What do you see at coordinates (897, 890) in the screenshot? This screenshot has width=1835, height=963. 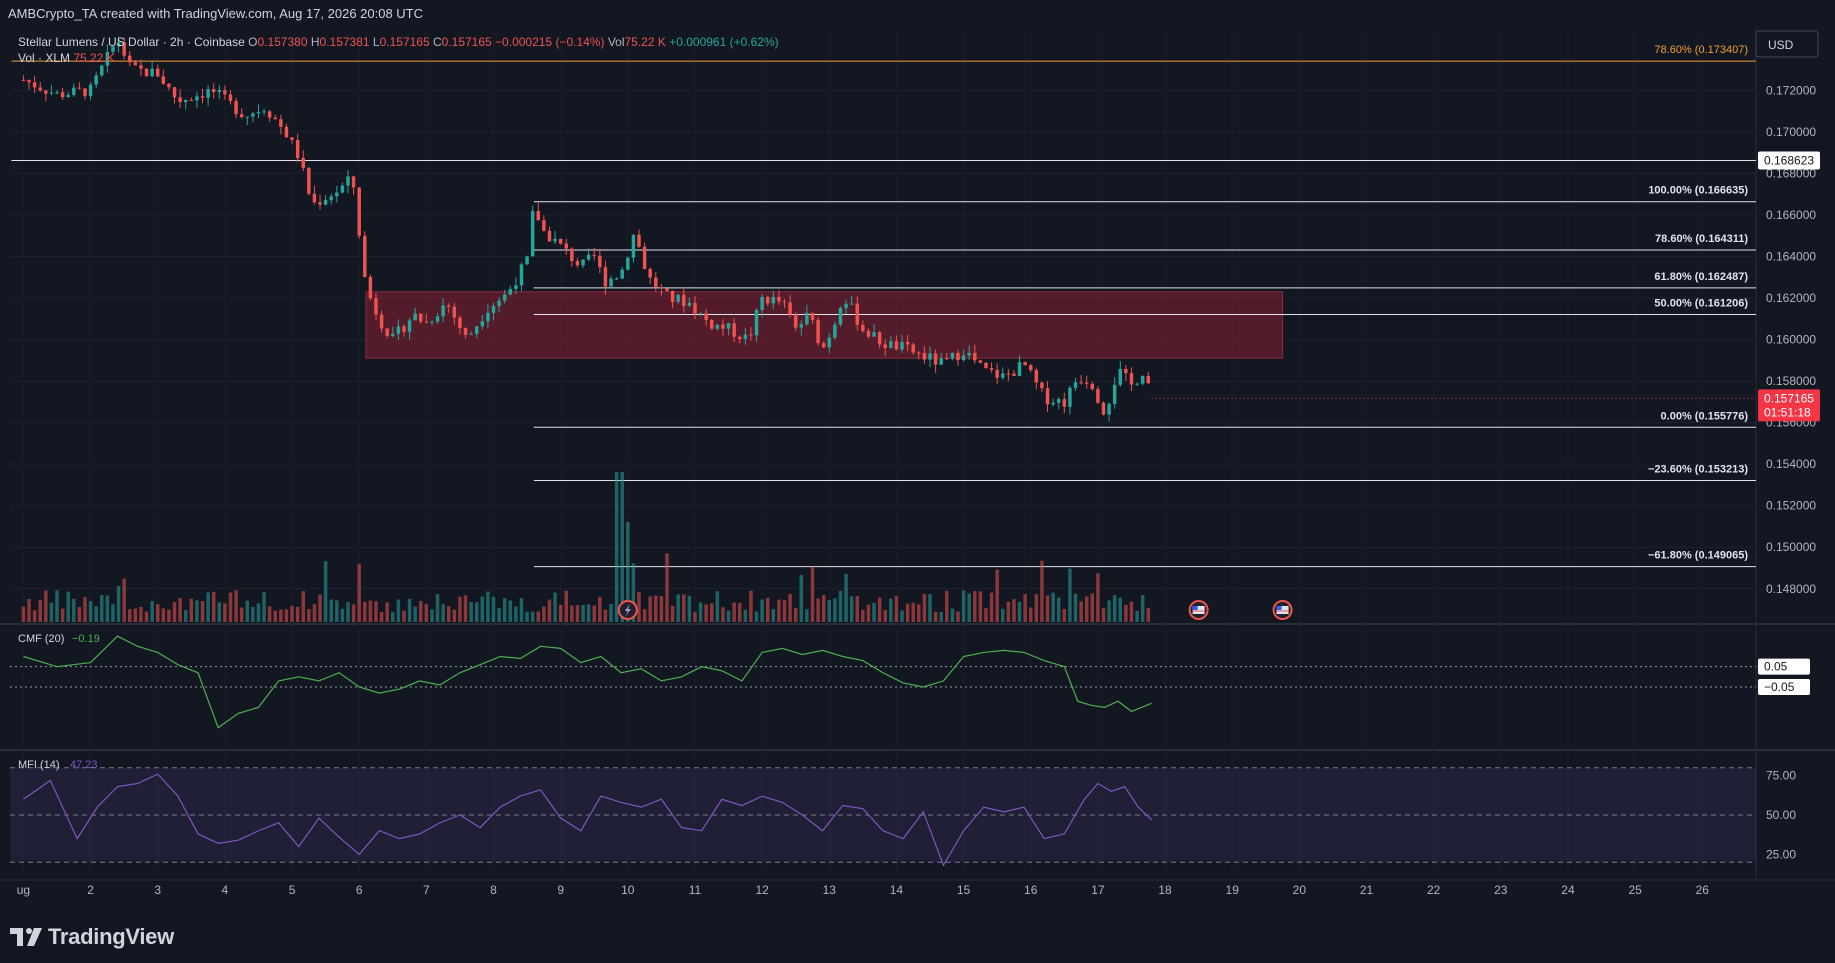 I see `time-tick-label: 14` at bounding box center [897, 890].